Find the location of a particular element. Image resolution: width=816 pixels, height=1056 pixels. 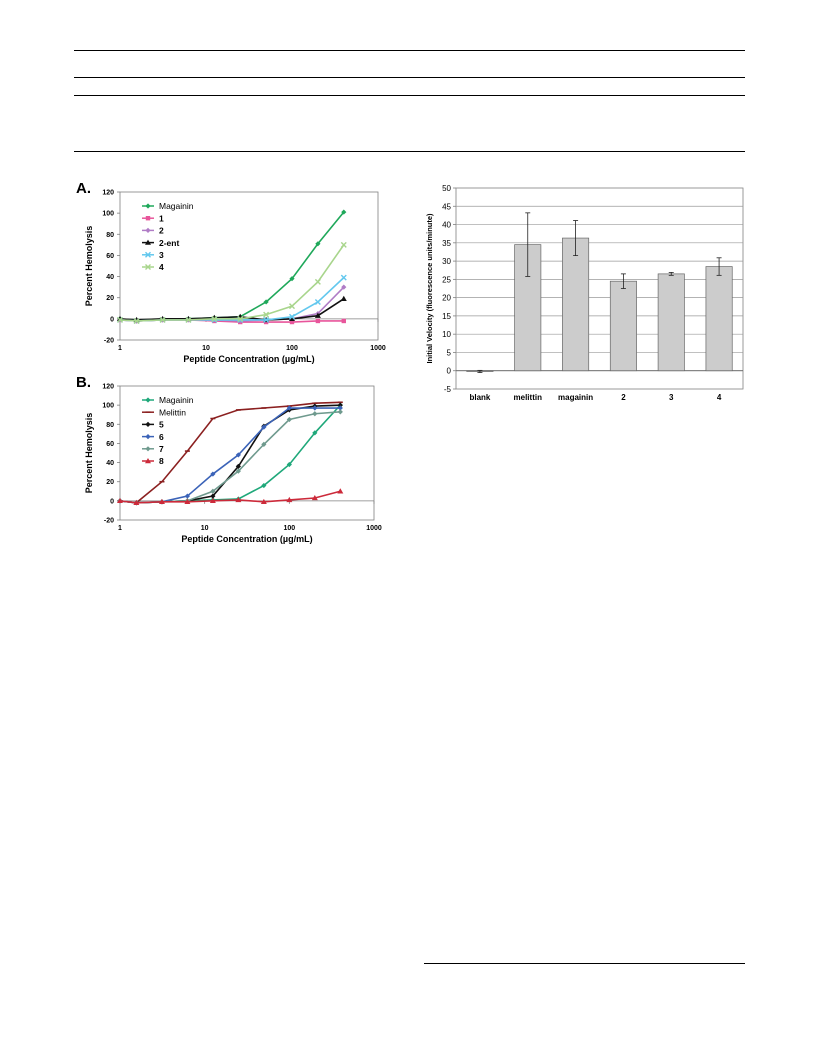

chart-a-xtick-label: 100 is located at coordinates (292, 348).